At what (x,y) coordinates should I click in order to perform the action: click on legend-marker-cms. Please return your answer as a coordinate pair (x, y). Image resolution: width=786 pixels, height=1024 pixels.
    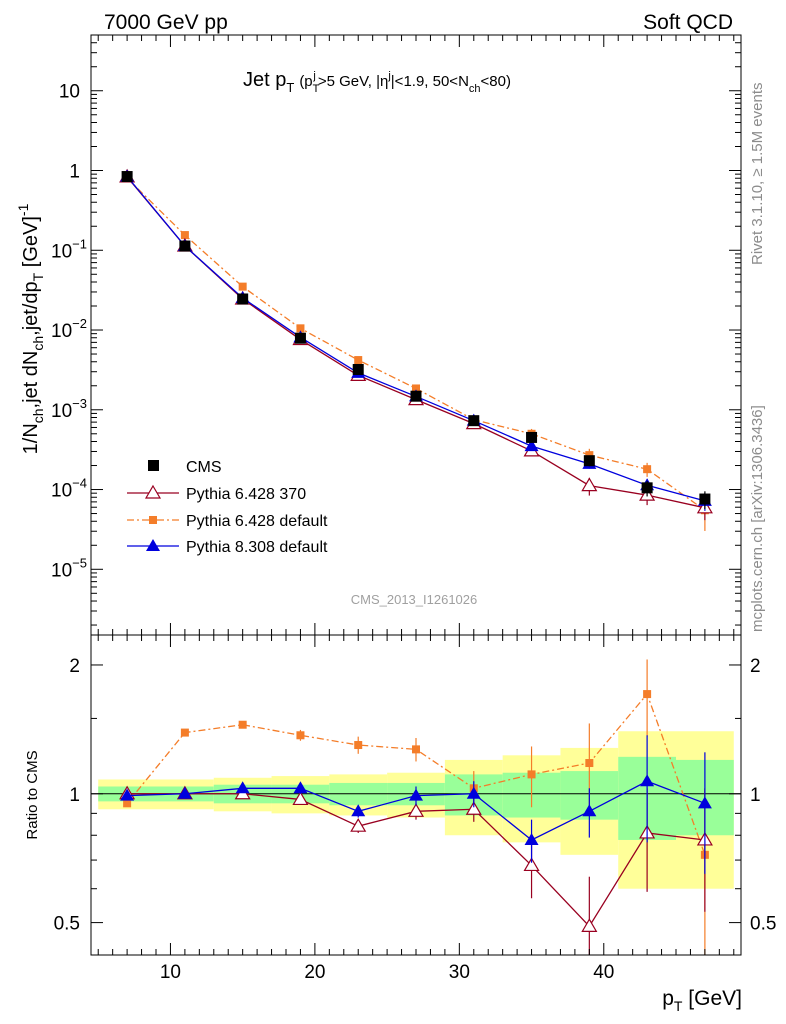
    Looking at the image, I should click on (153, 465).